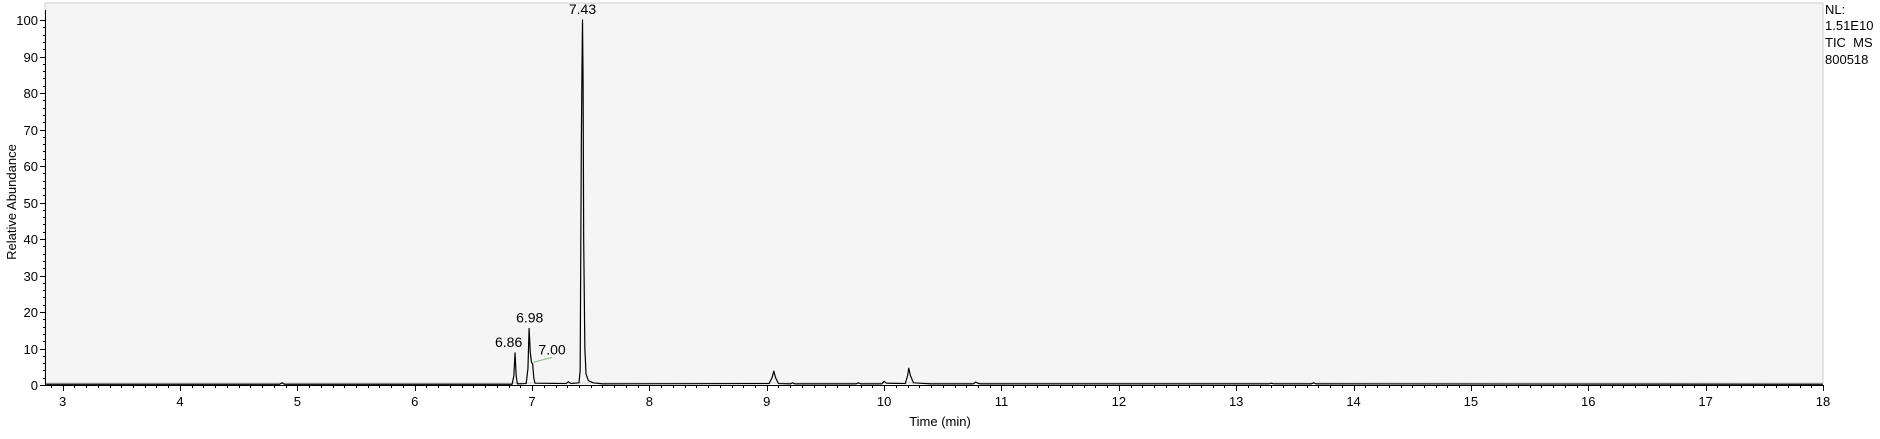 Image resolution: width=1880 pixels, height=439 pixels. What do you see at coordinates (27, 20) in the screenshot?
I see `y-tick-label: 100` at bounding box center [27, 20].